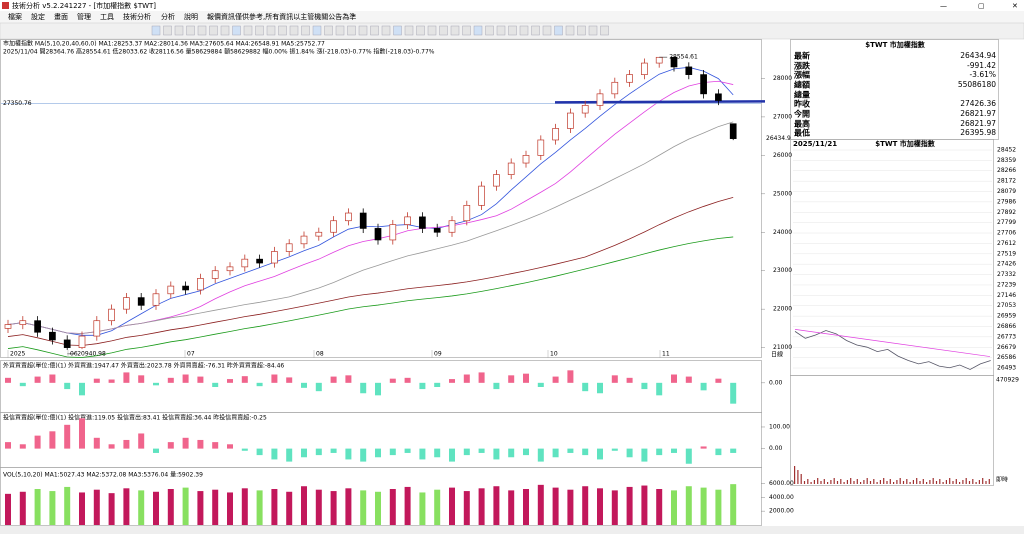  Describe the element at coordinates (781, 511) in the screenshot. I see `y-tick-label: 2000.00` at that location.